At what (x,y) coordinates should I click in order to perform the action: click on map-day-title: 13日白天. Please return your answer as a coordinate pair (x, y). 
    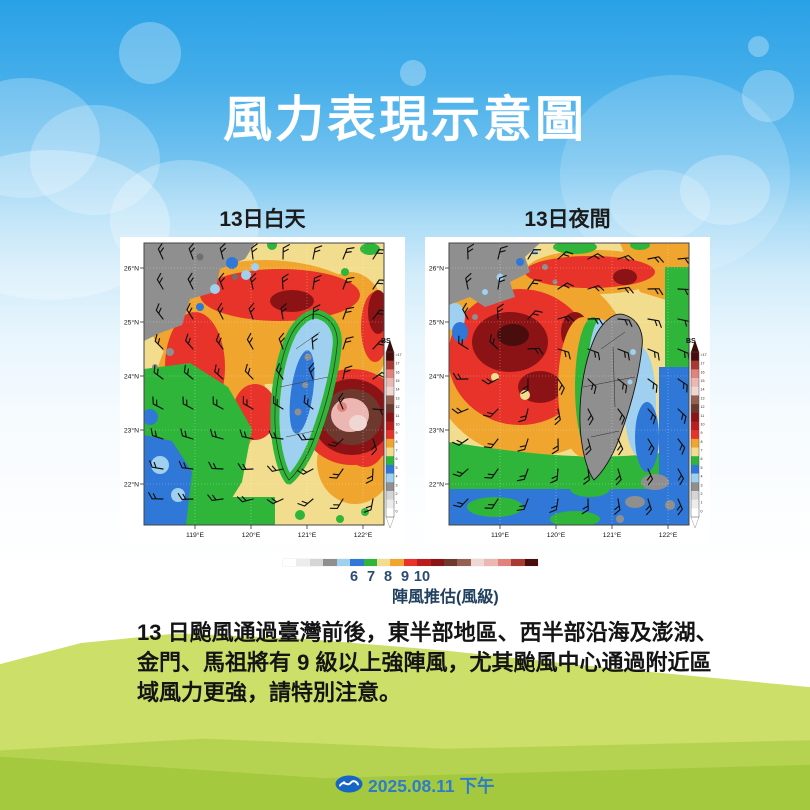
    Looking at the image, I should click on (262, 219).